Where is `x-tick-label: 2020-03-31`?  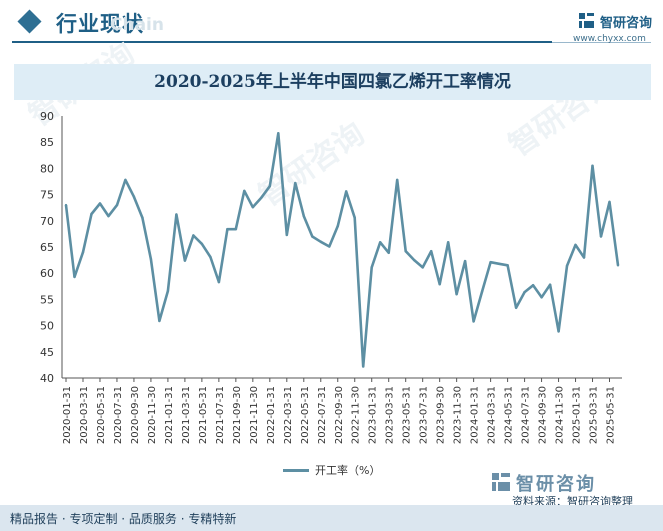 x-tick-label: 2020-03-31 is located at coordinates (84, 415).